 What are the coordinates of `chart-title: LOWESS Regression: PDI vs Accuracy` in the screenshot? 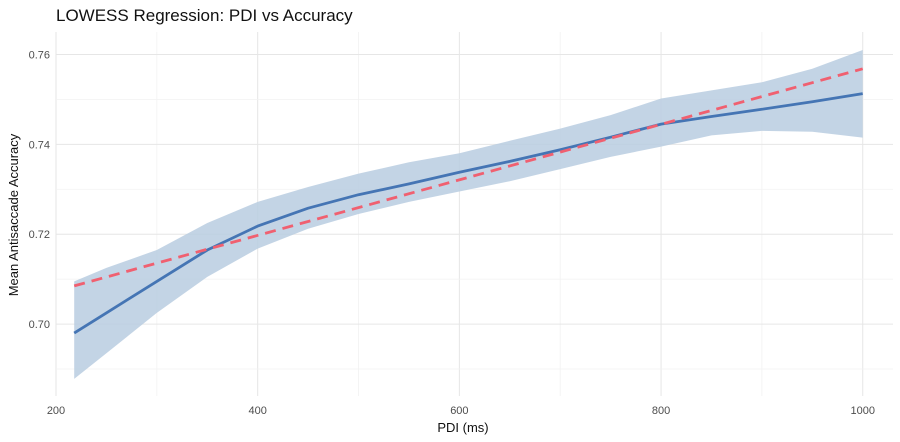 It's located at (204, 15).